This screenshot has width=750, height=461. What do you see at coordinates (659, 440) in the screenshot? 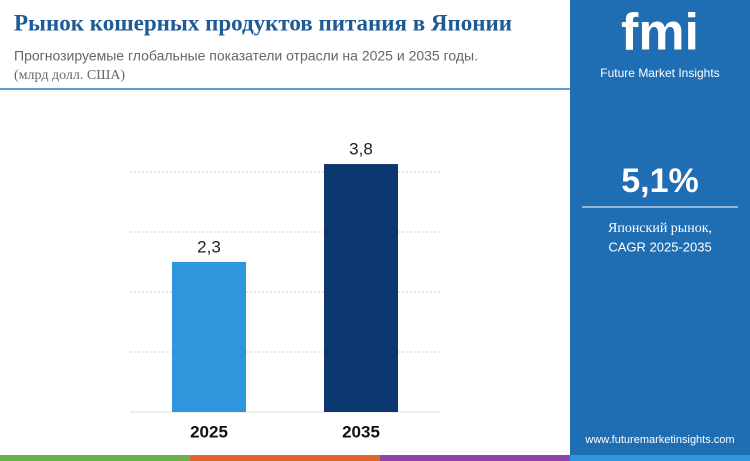
I see `url: www.futuremarketinsights.com` at bounding box center [659, 440].